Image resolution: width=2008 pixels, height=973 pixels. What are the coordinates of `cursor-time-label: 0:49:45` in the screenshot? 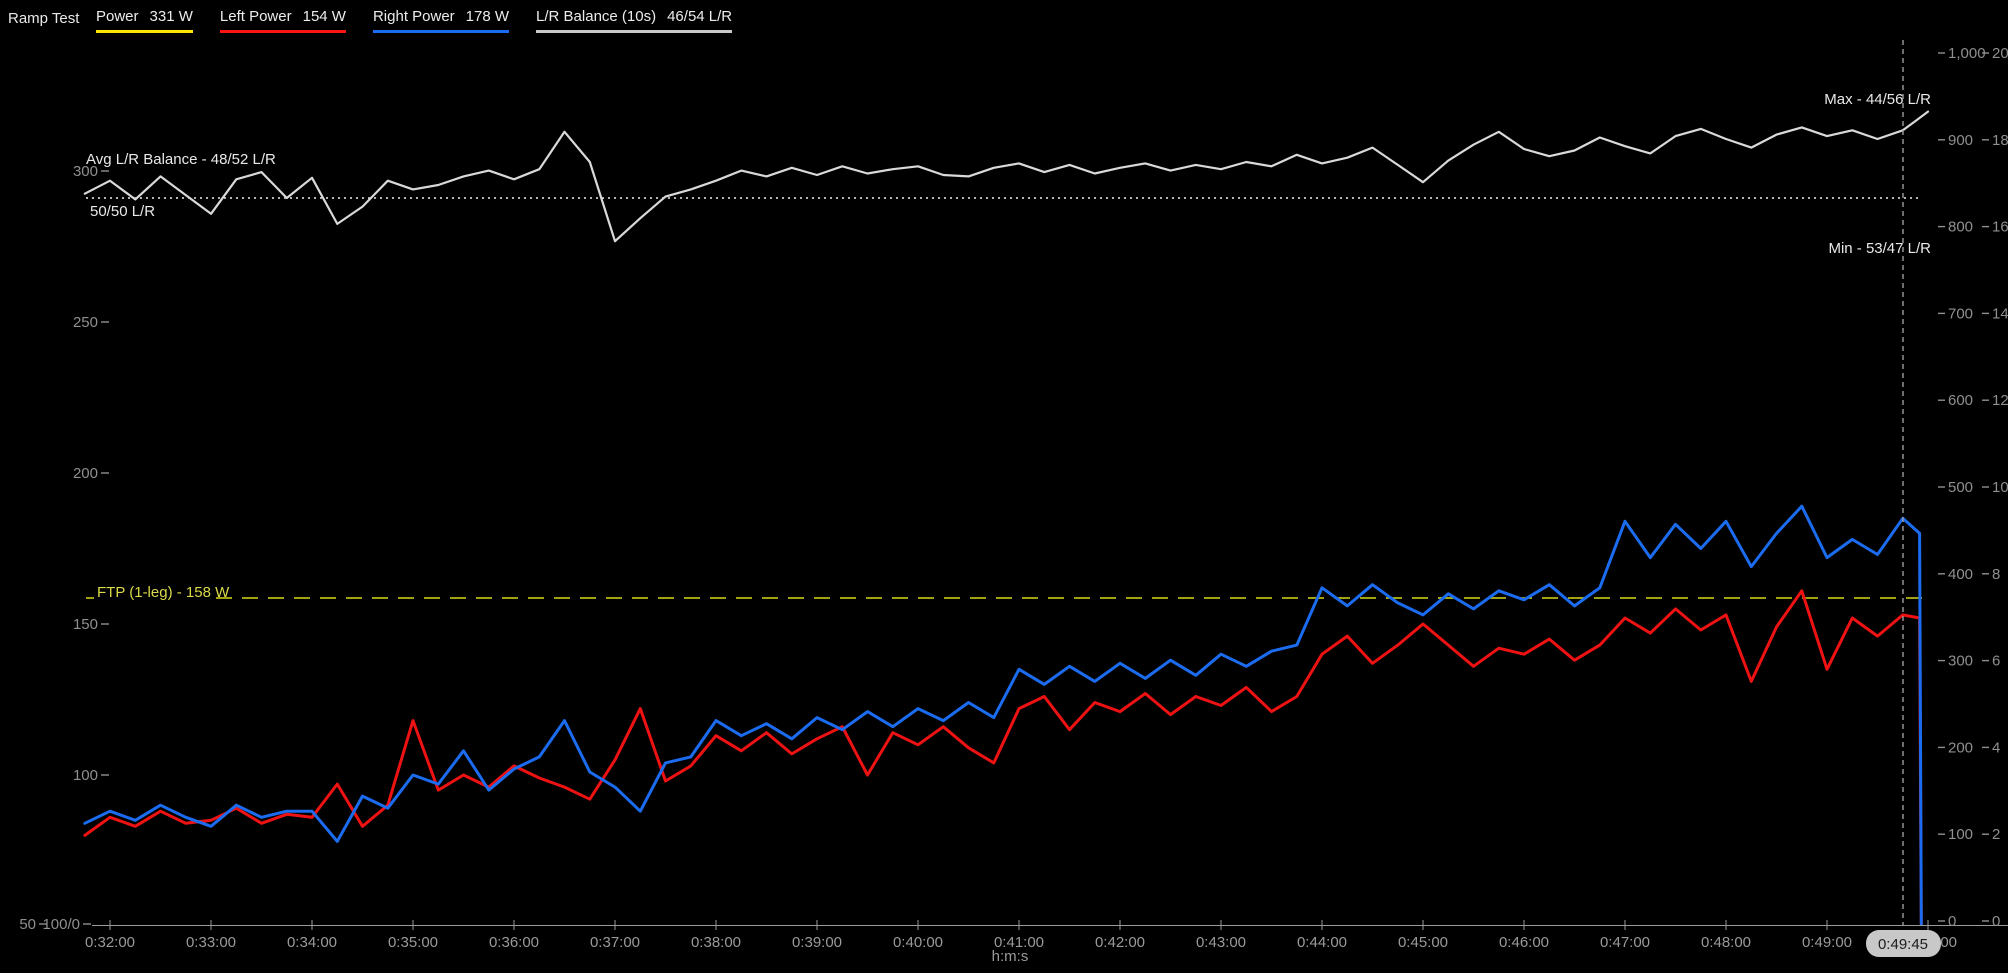 It's located at (1903, 944).